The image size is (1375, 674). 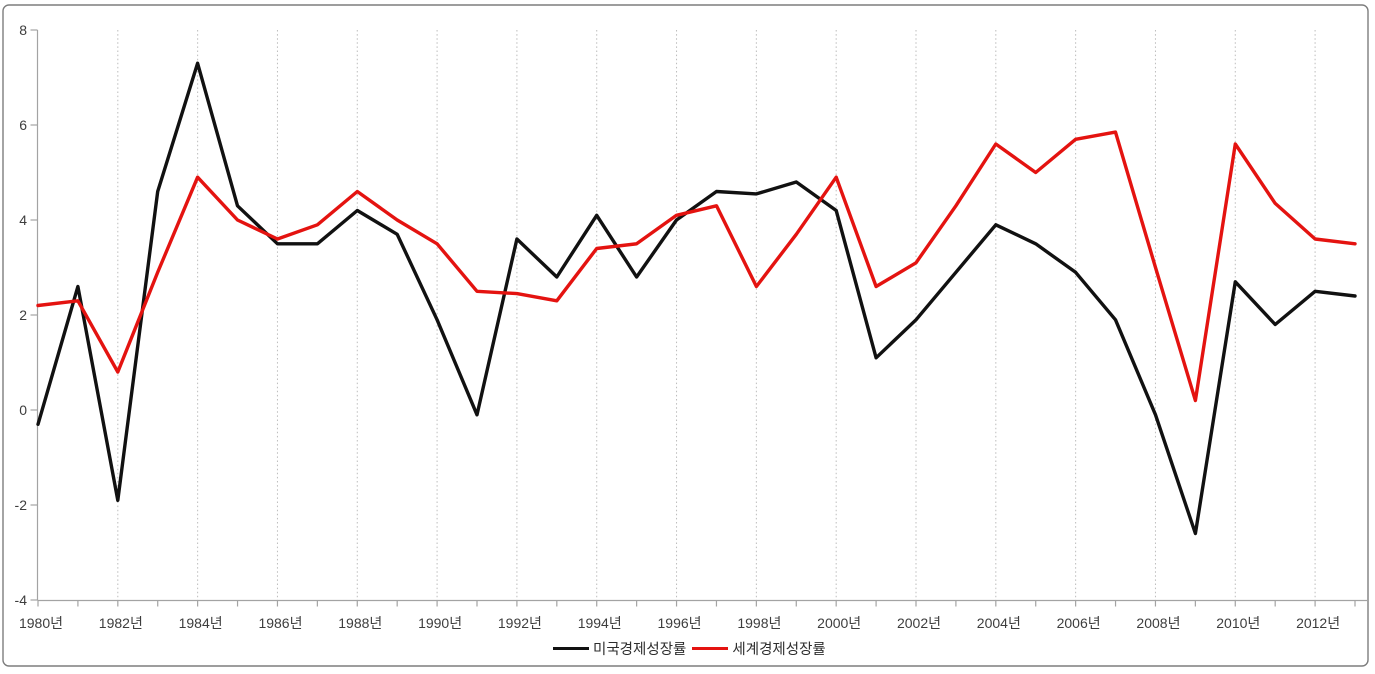 I want to click on legend-item-us: 미국경제성장률, so click(x=619, y=648).